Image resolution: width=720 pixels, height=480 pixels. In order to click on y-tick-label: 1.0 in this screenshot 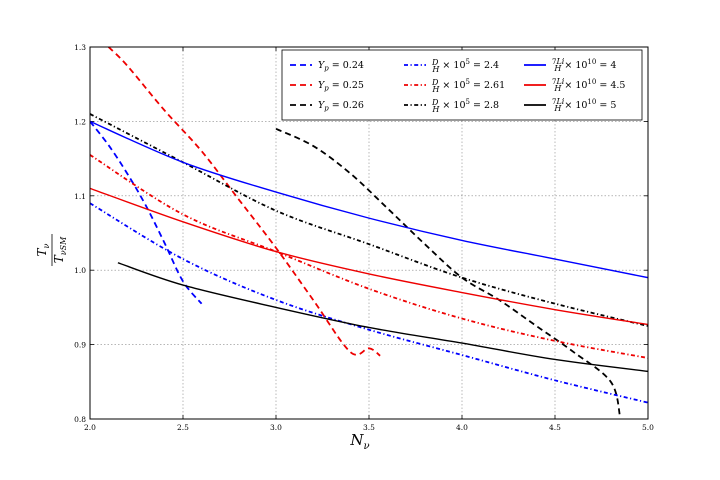, I will do `click(80, 270)`.